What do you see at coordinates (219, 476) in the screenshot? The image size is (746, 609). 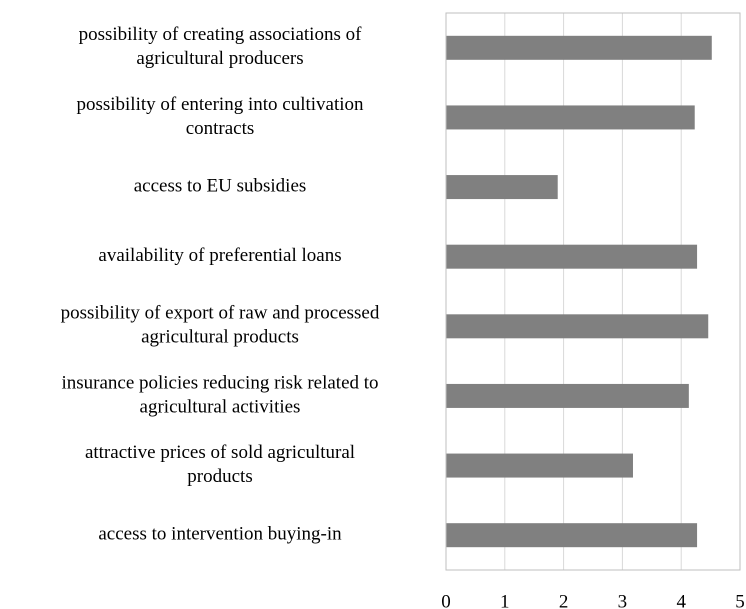 I see `y-tick-label: products` at bounding box center [219, 476].